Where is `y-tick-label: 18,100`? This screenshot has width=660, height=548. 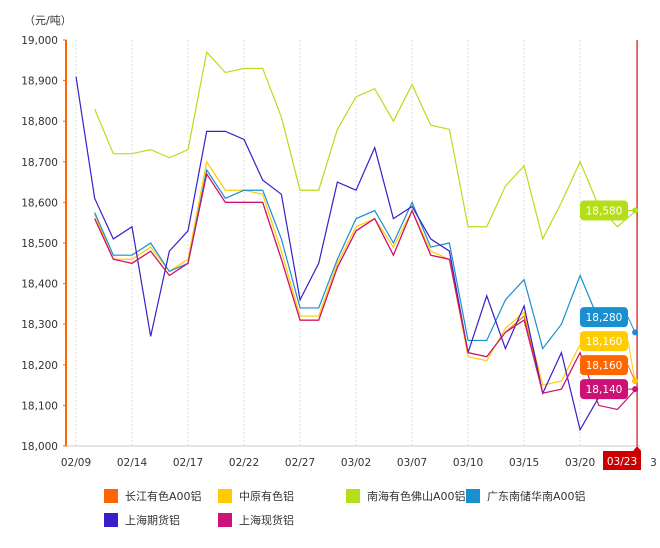 y-tick-label: 18,100 is located at coordinates (39, 406).